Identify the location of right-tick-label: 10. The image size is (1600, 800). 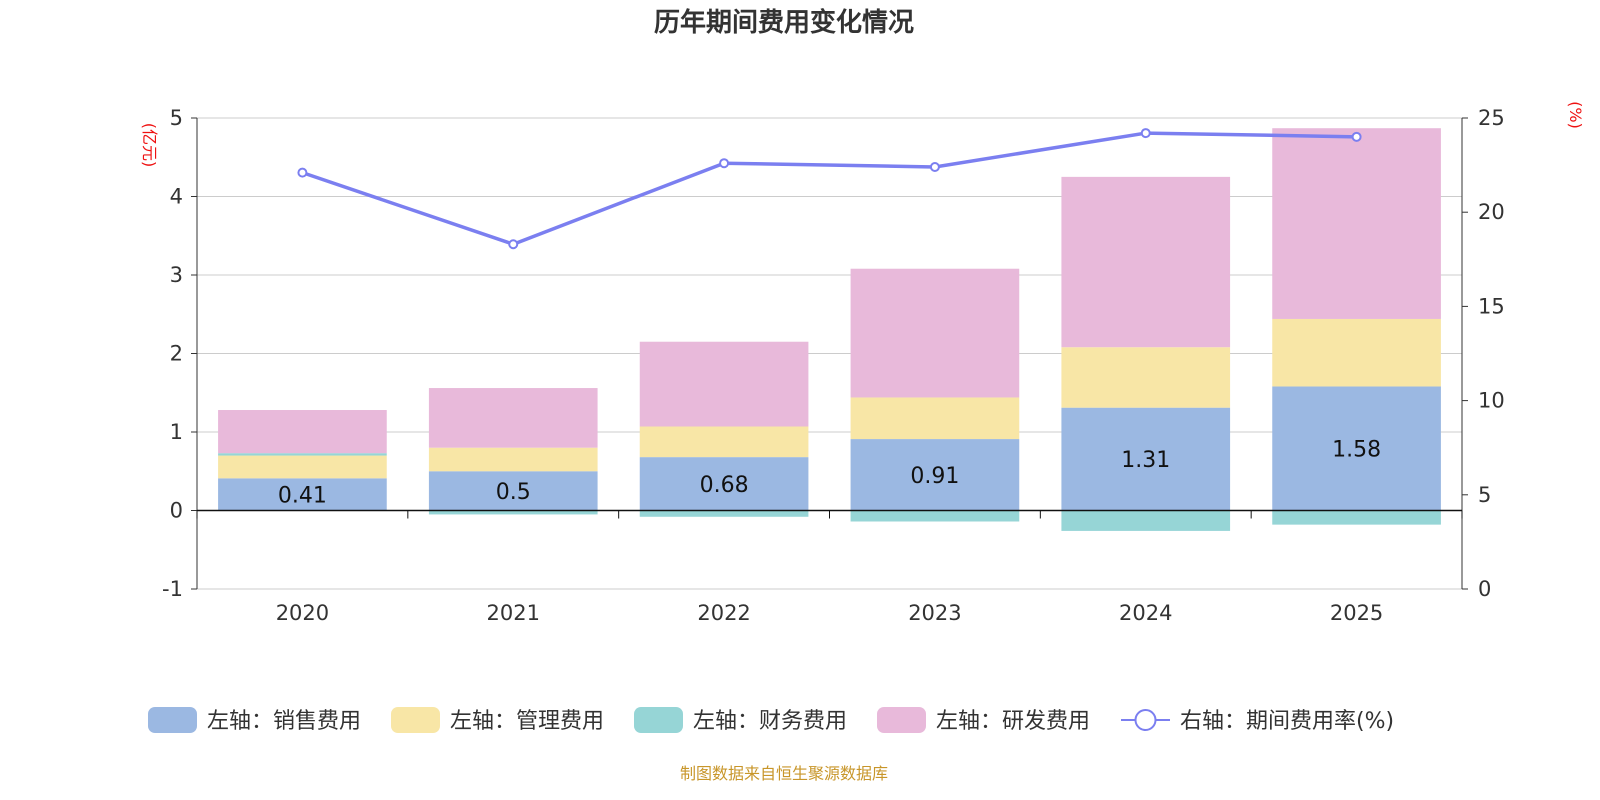
(1491, 401).